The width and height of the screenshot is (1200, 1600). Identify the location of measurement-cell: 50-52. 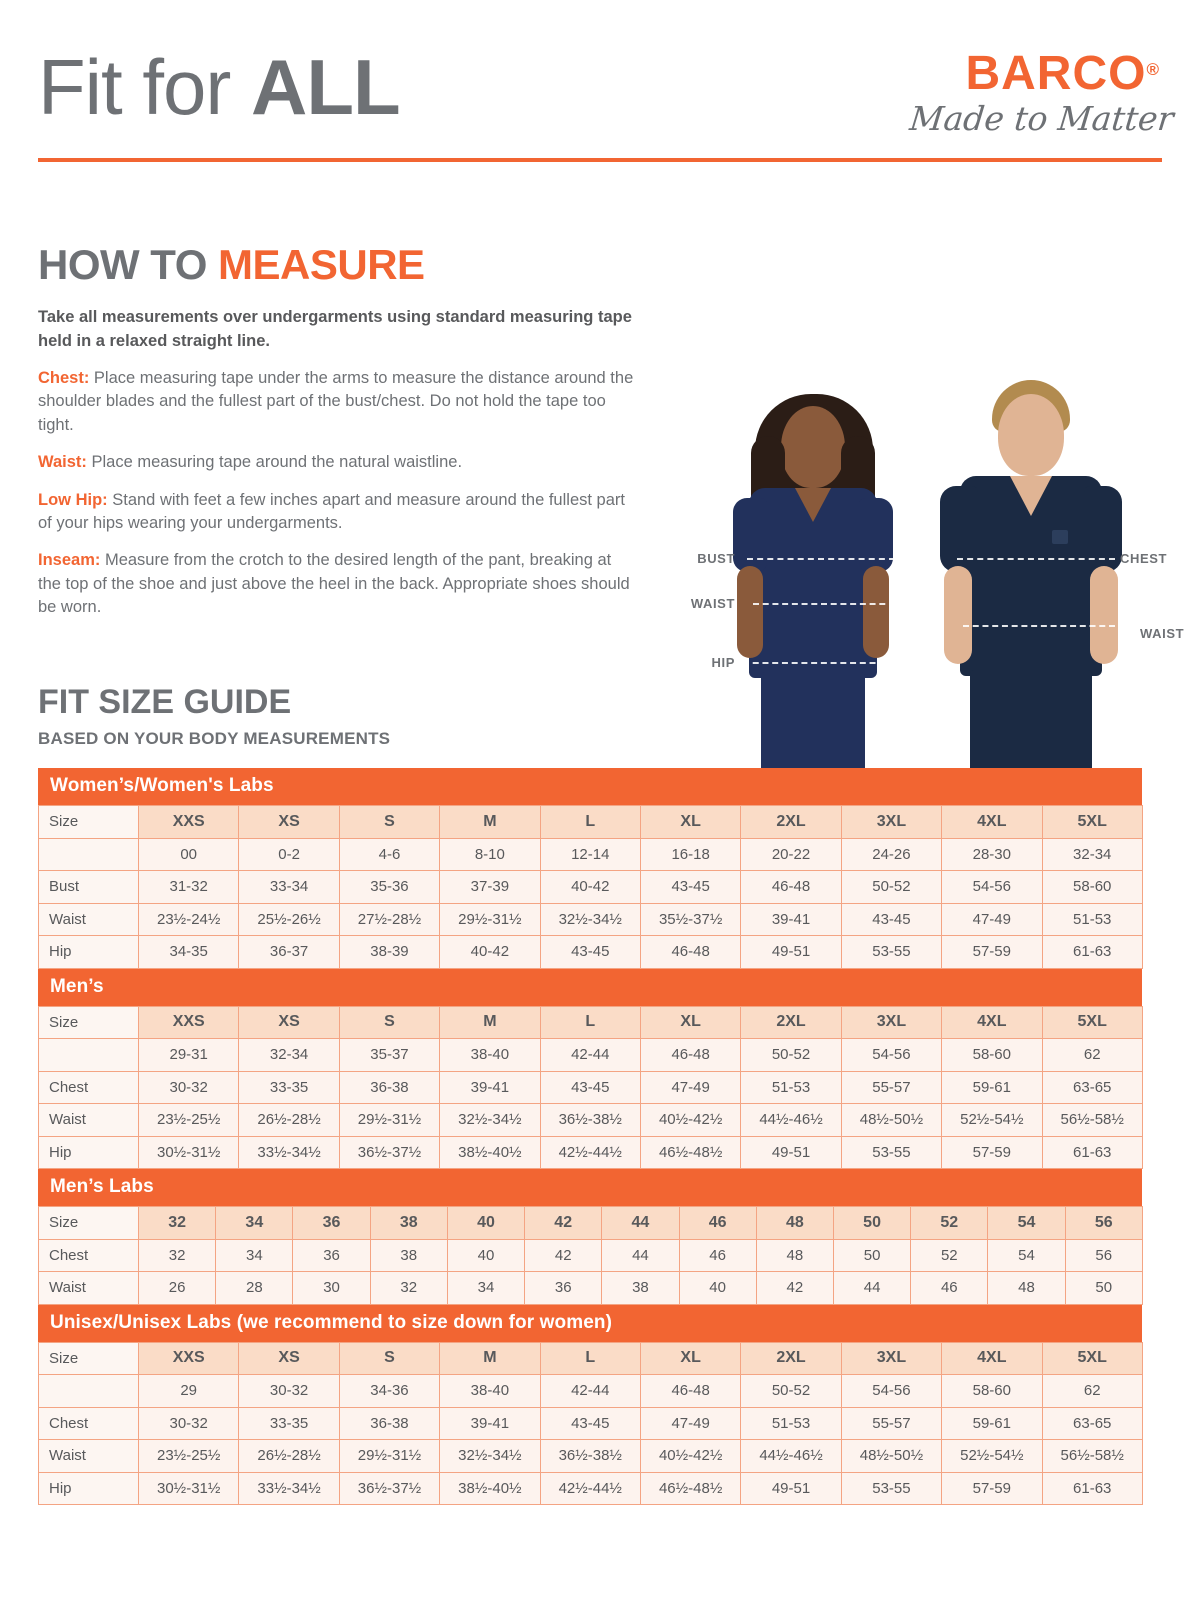
(891, 887).